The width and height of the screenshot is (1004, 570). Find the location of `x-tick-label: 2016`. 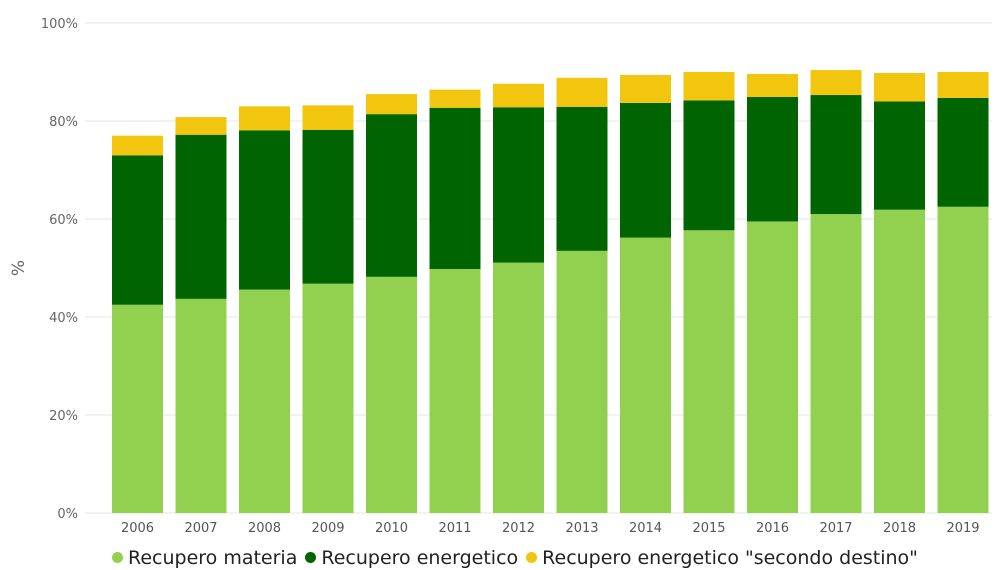

x-tick-label: 2016 is located at coordinates (772, 528).